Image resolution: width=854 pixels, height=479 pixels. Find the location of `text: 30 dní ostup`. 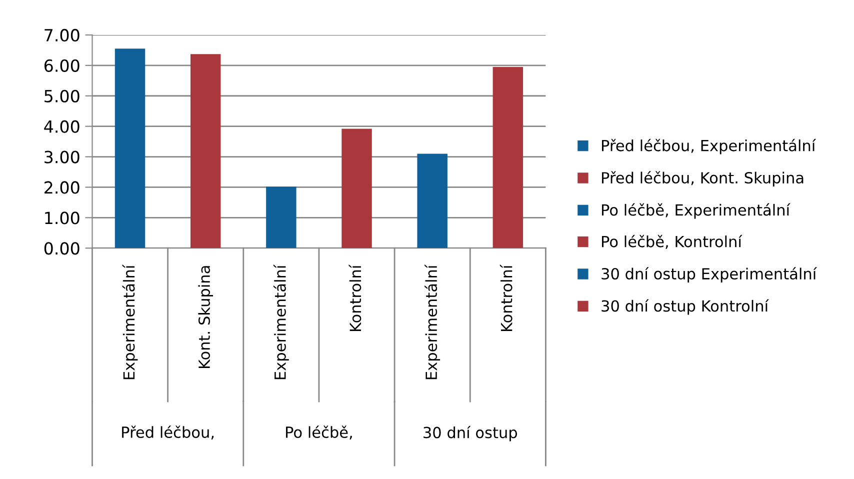

text: 30 dní ostup is located at coordinates (471, 434).